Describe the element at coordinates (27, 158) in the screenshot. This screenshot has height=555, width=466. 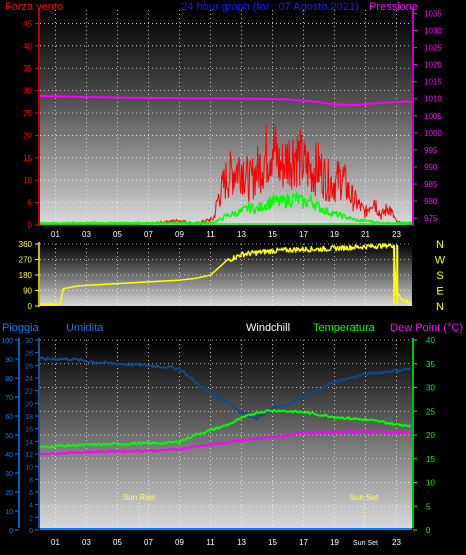
I see `wind-tick-label-3: 15` at that location.